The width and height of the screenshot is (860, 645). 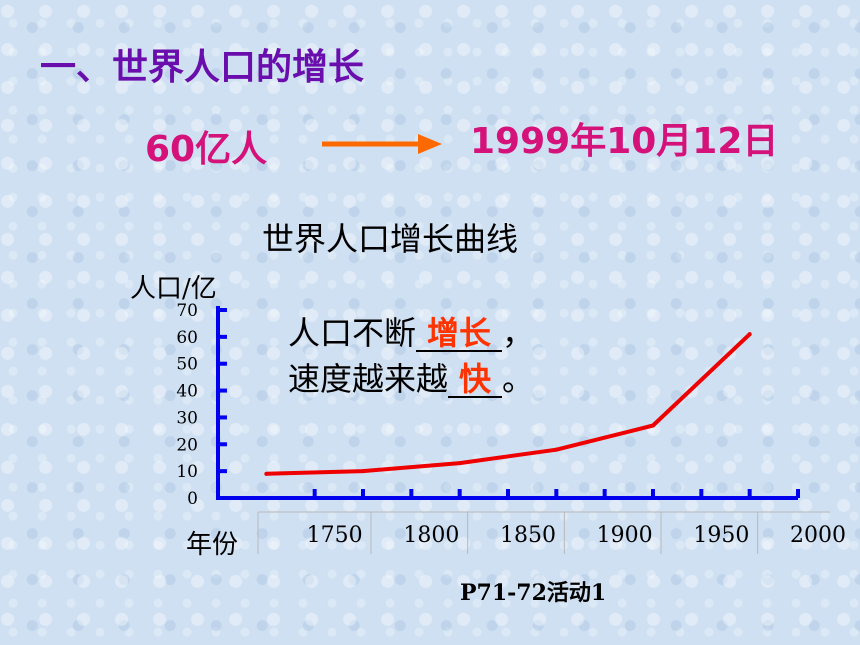 What do you see at coordinates (625, 535) in the screenshot?
I see `x-tick-label: 1900` at bounding box center [625, 535].